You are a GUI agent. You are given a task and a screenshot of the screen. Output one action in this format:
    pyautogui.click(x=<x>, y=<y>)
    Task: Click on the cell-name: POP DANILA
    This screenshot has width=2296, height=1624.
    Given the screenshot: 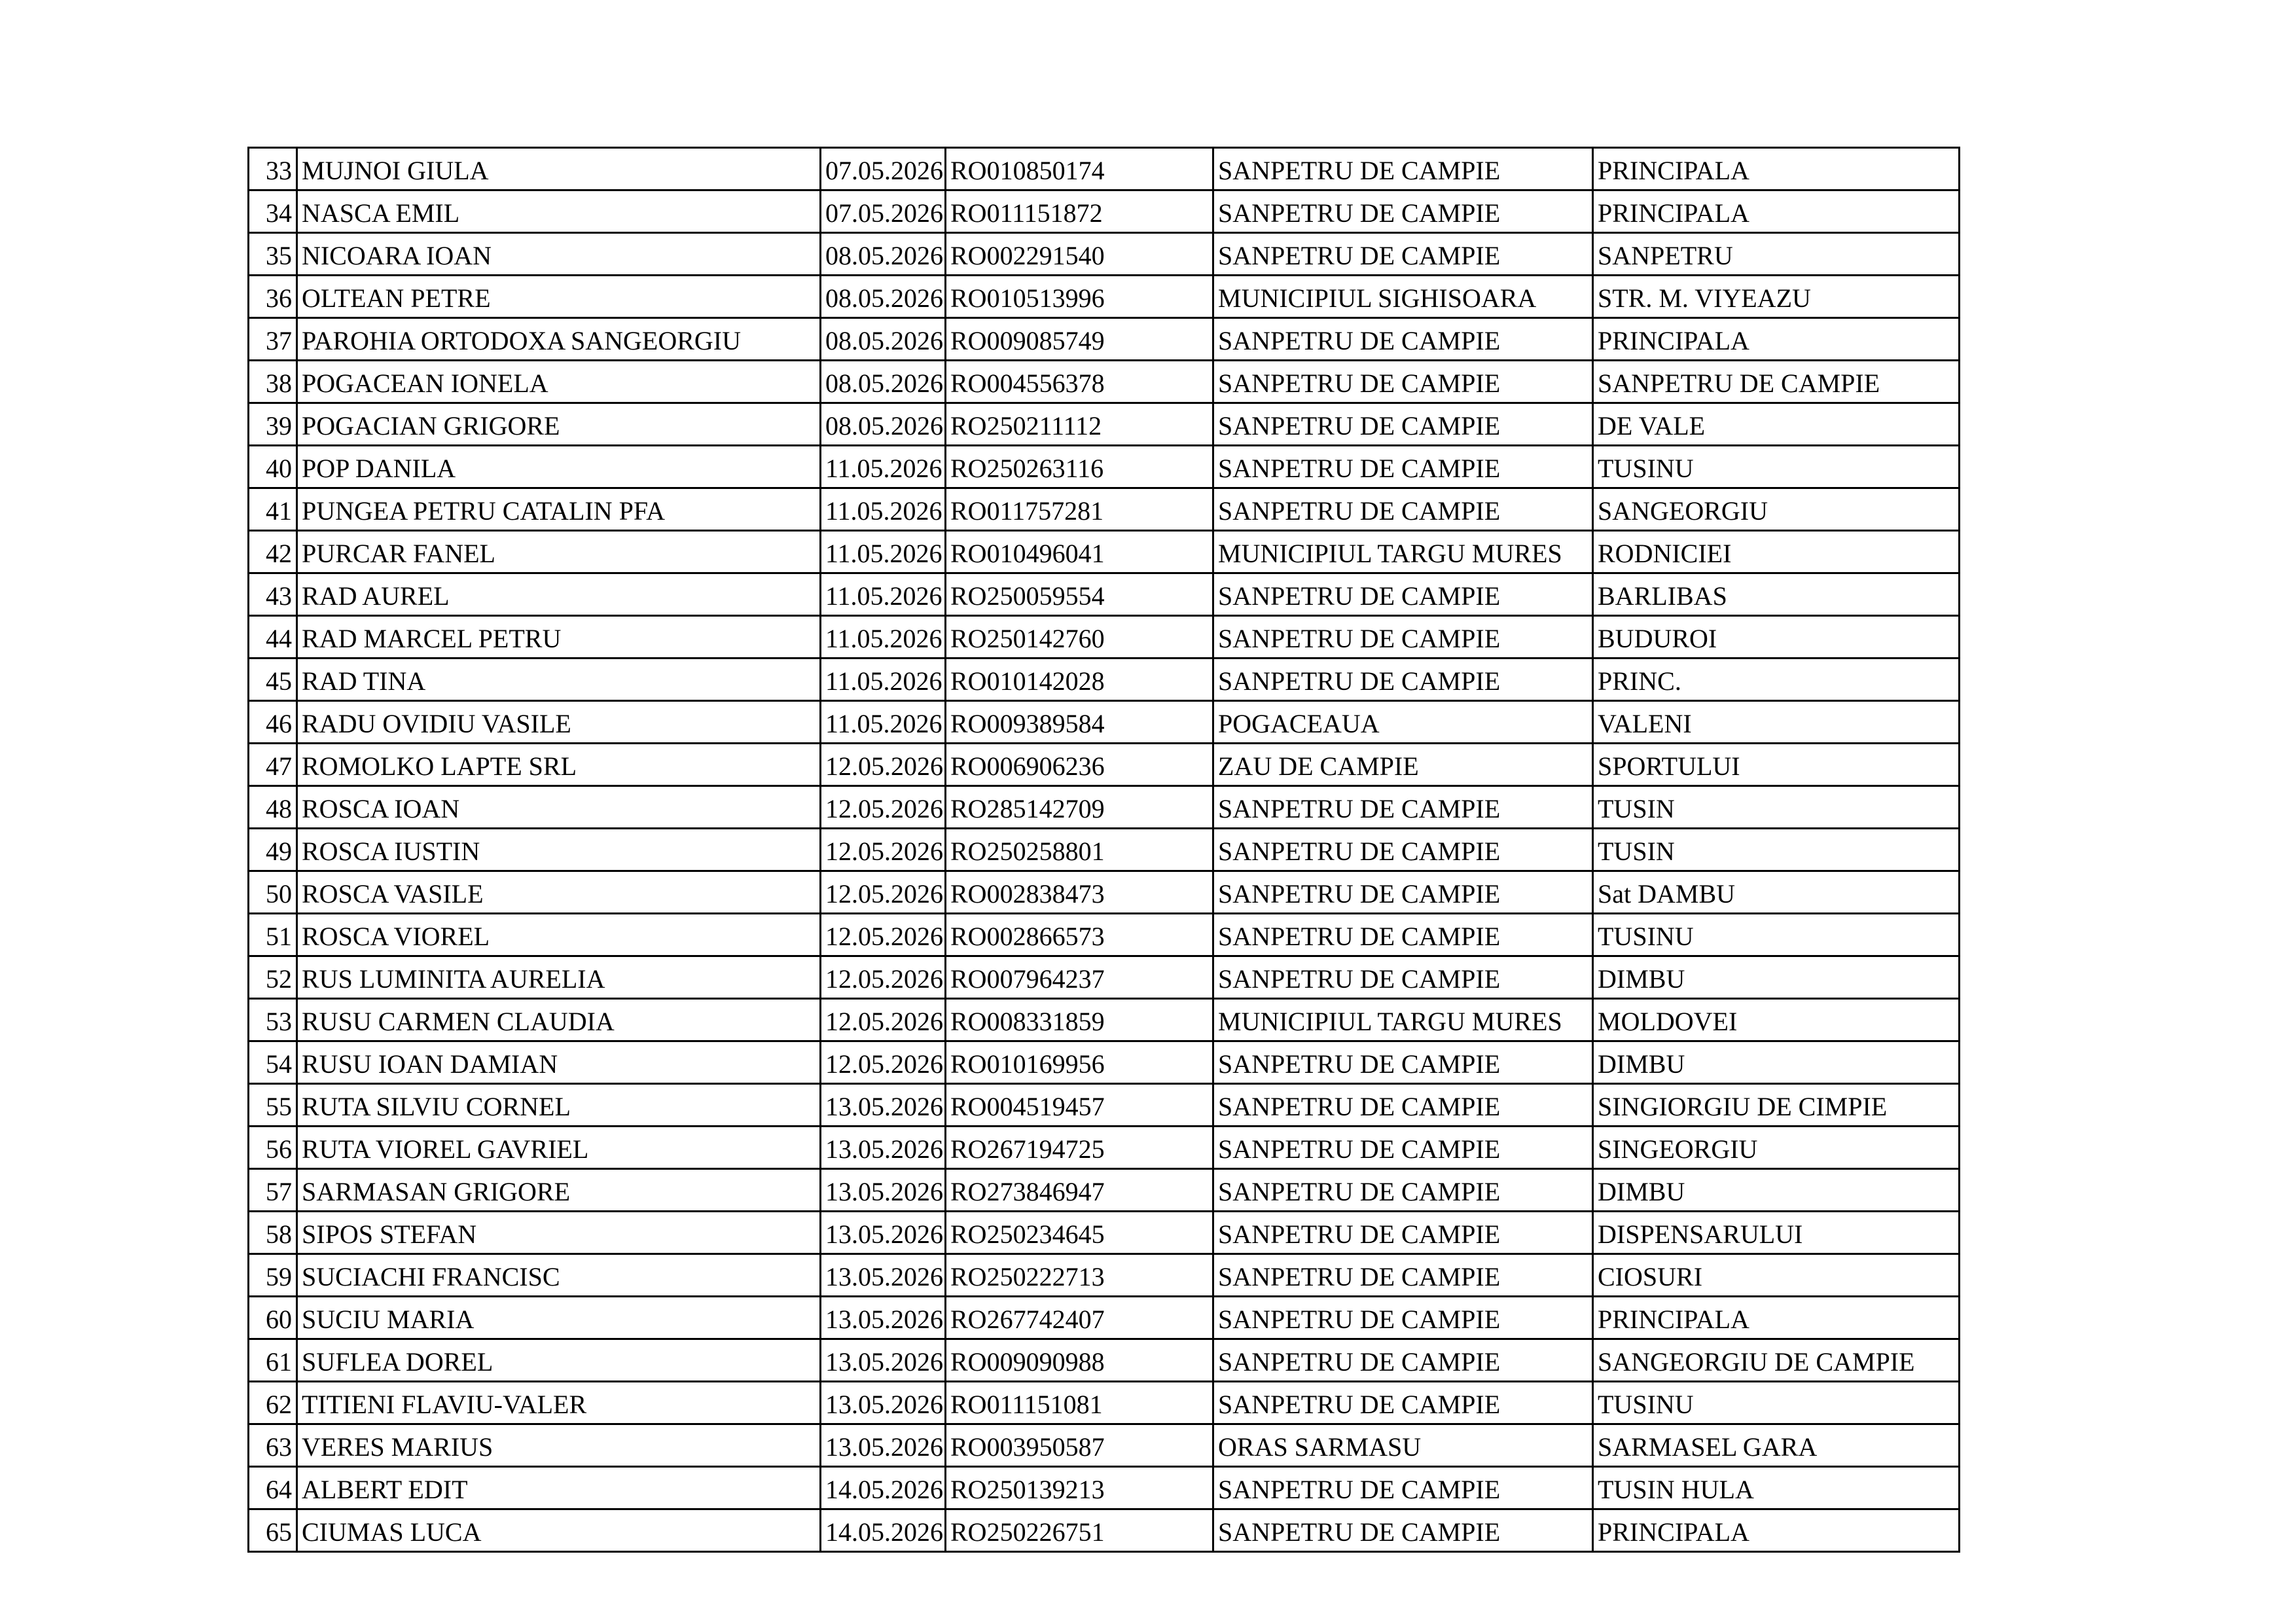 What is the action you would take?
    pyautogui.click(x=558, y=466)
    